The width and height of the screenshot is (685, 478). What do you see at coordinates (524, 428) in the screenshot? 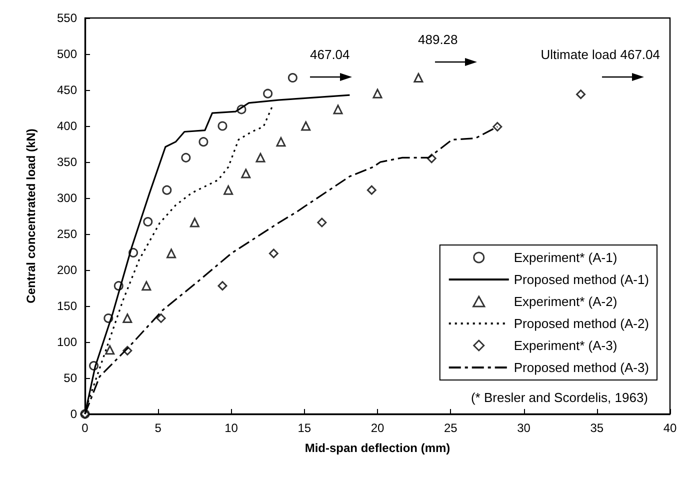
I see `x-tick-label: 30` at bounding box center [524, 428].